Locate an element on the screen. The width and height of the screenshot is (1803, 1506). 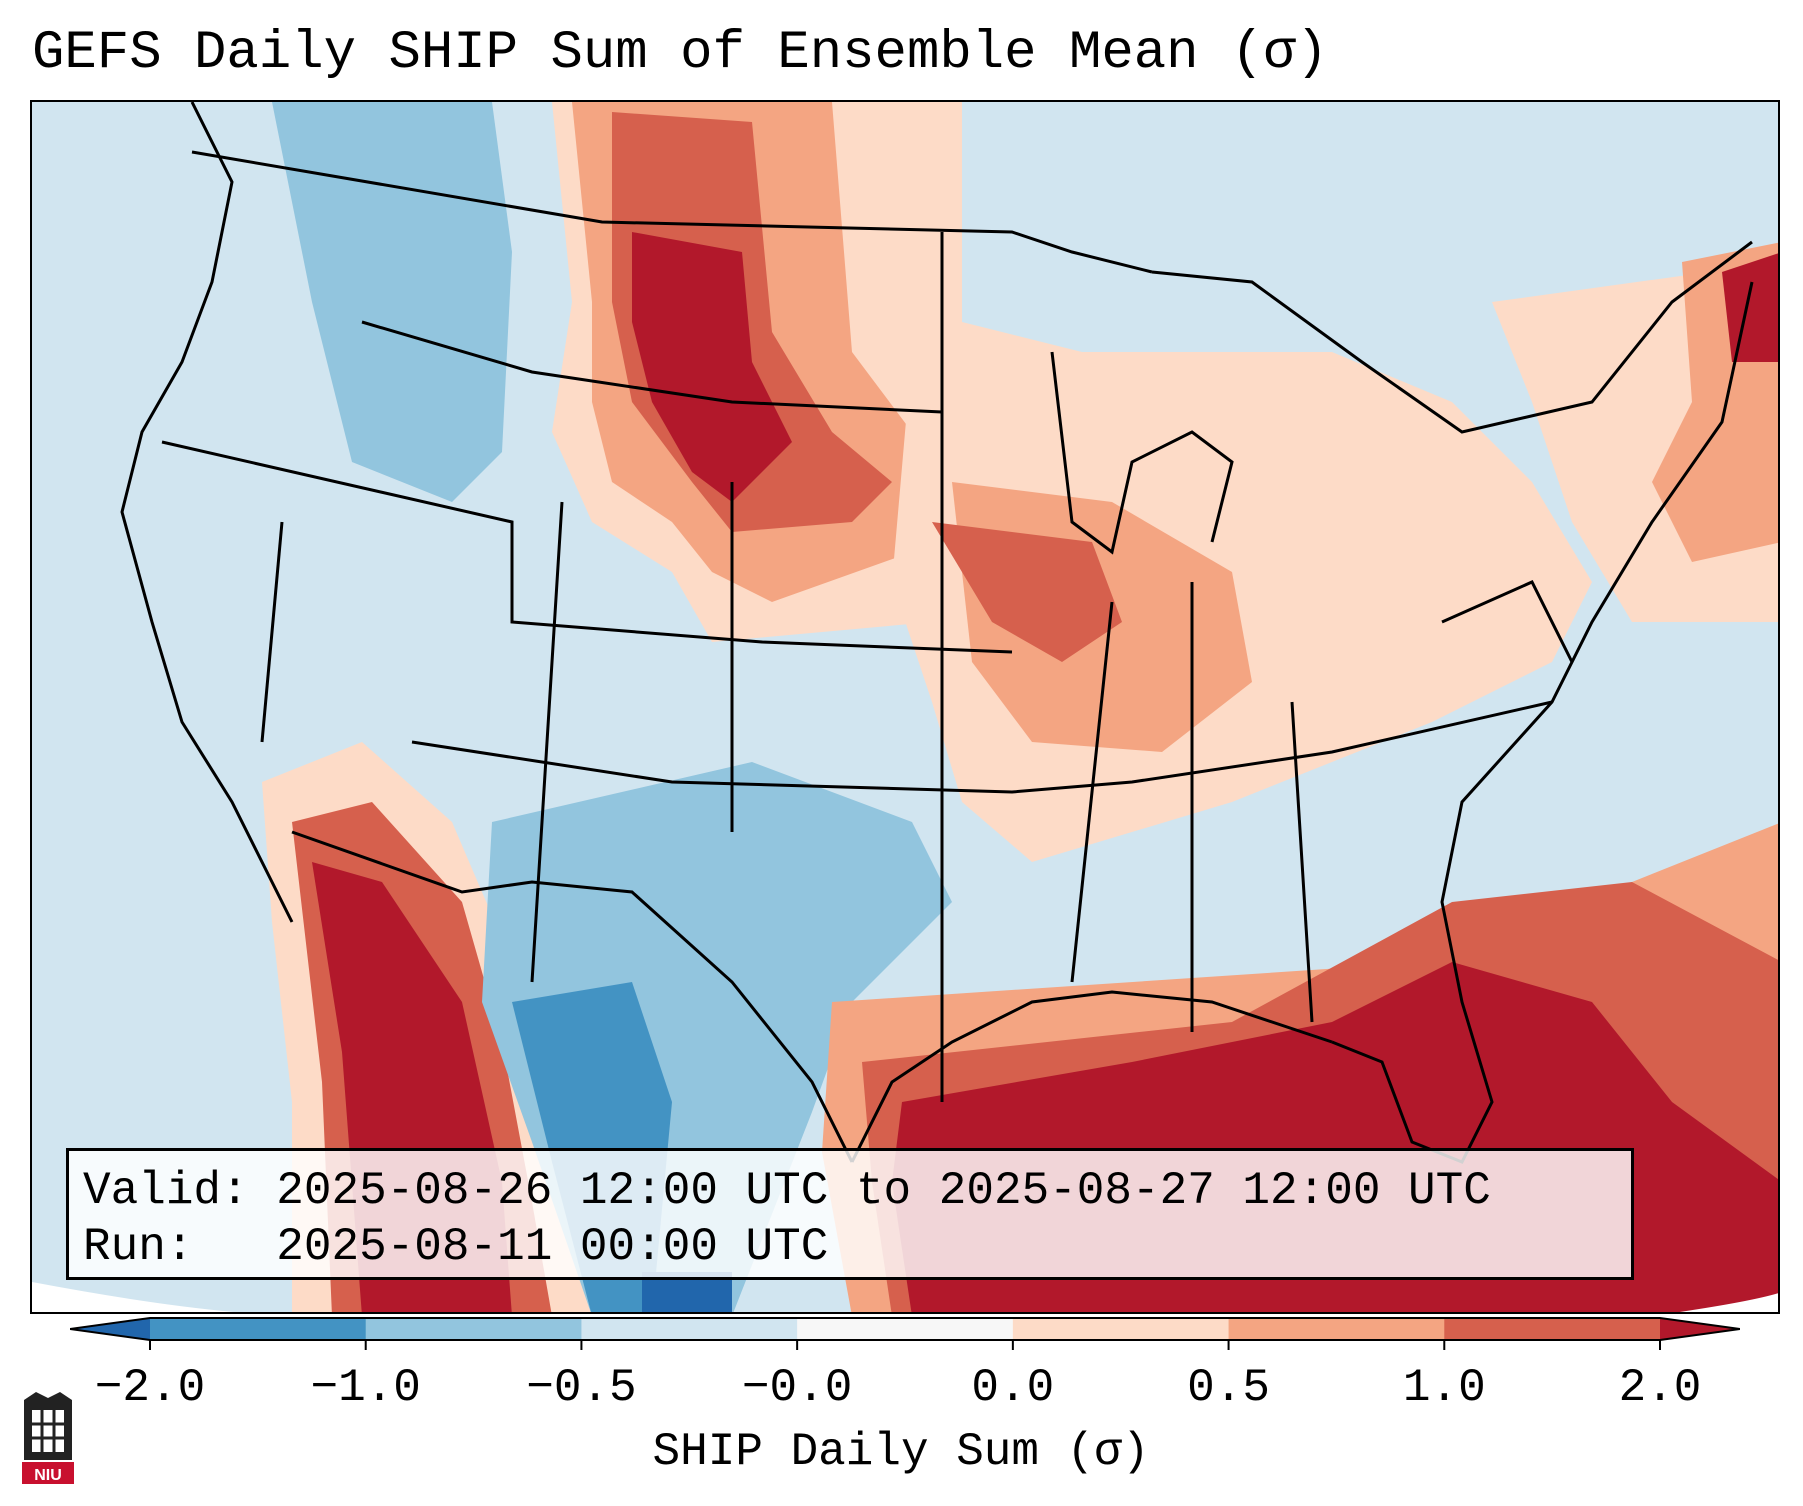
run-value: 2025-08-11 00:00 UTC is located at coordinates (552, 1247).